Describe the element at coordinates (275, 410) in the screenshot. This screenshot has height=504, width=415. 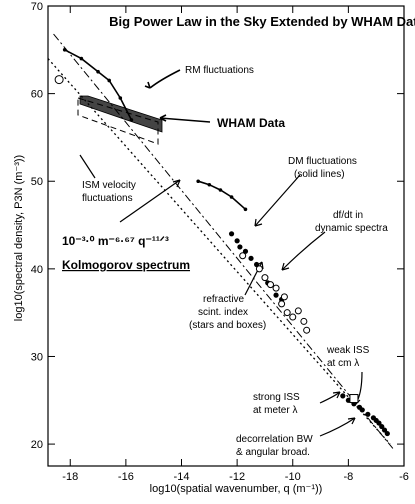
I see `annotation-strong-line2: at meter λ` at that location.